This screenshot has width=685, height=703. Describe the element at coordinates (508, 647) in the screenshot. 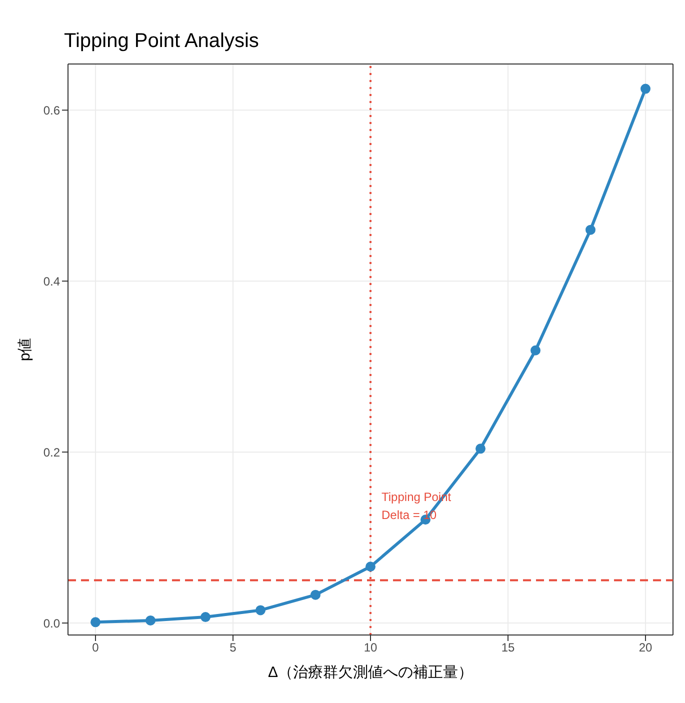

I see `x-tick-label: 15` at that location.